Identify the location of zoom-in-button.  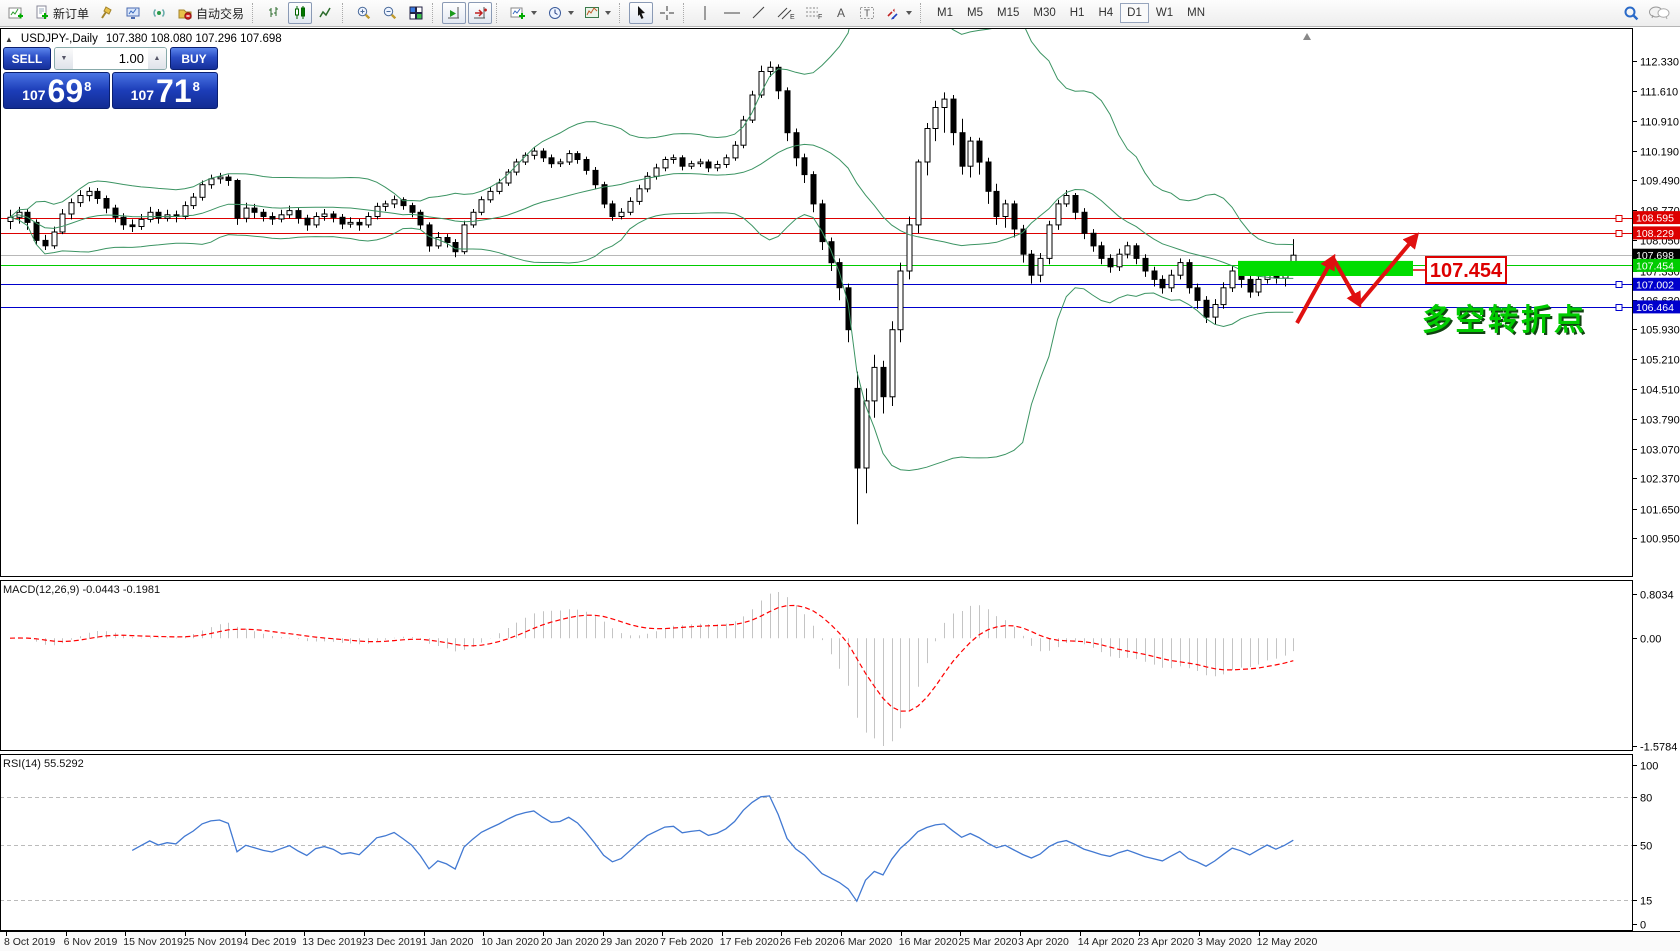
(364, 13).